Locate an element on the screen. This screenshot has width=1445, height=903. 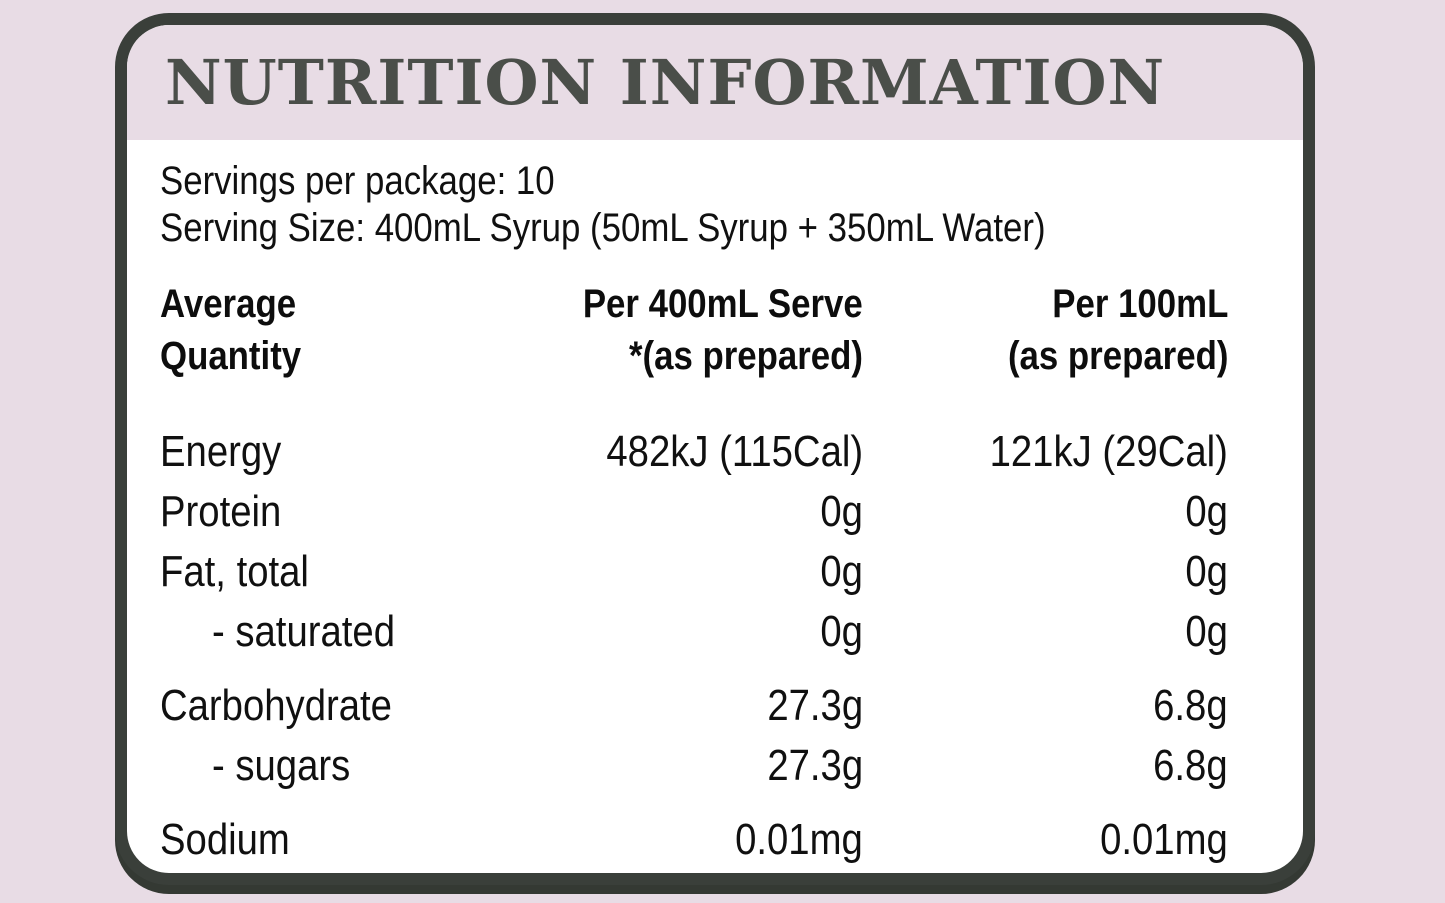
nutrient-row: Fat, total 0g 0g is located at coordinates (694, 572).